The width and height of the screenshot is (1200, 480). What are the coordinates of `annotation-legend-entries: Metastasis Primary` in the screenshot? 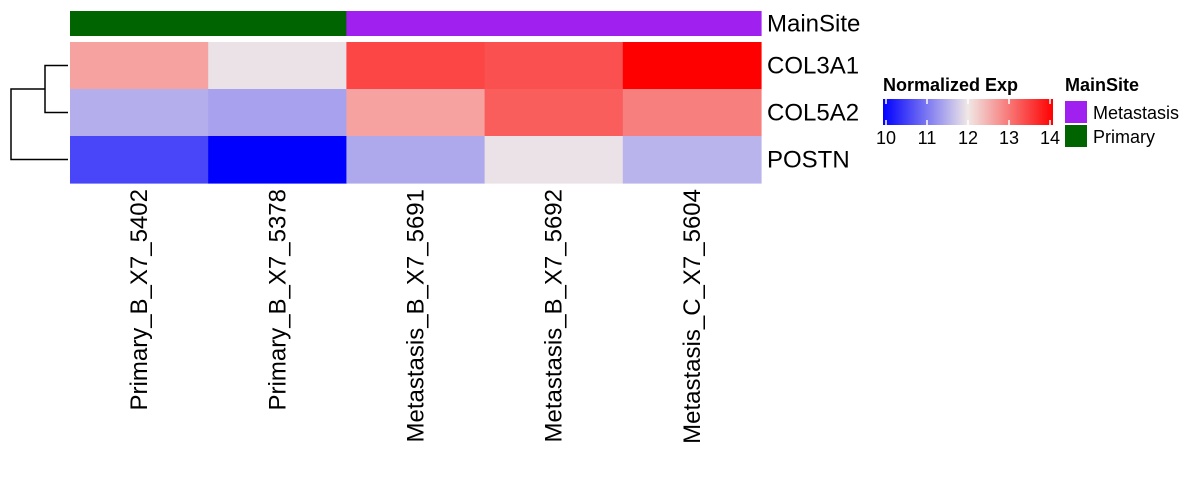 It's located at (1122, 124).